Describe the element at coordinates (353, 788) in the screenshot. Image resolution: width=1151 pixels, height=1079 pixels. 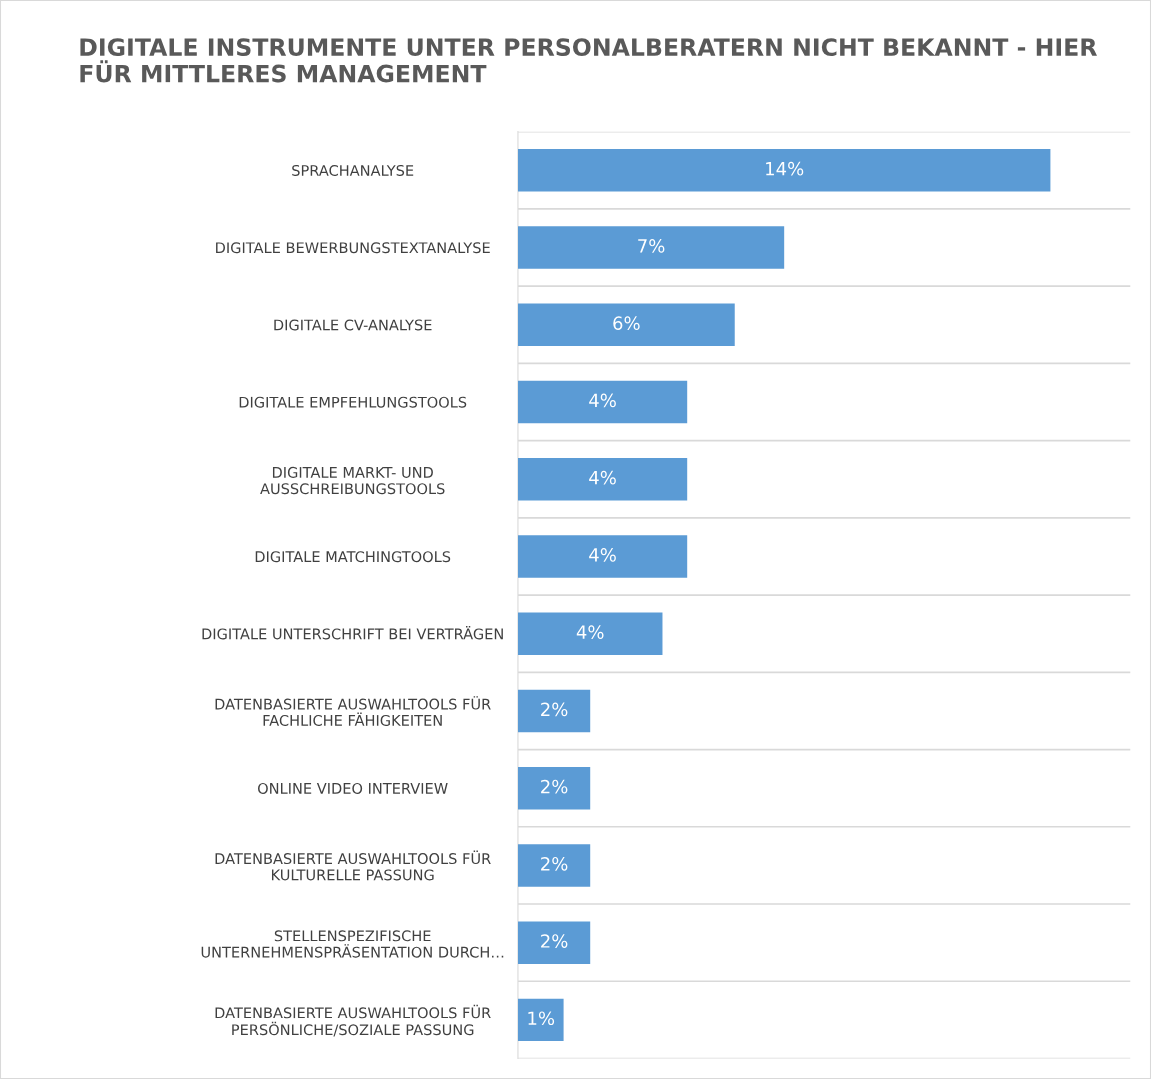
I see `y-tick-label: ONLINE VIDEO INTERVIEW` at that location.